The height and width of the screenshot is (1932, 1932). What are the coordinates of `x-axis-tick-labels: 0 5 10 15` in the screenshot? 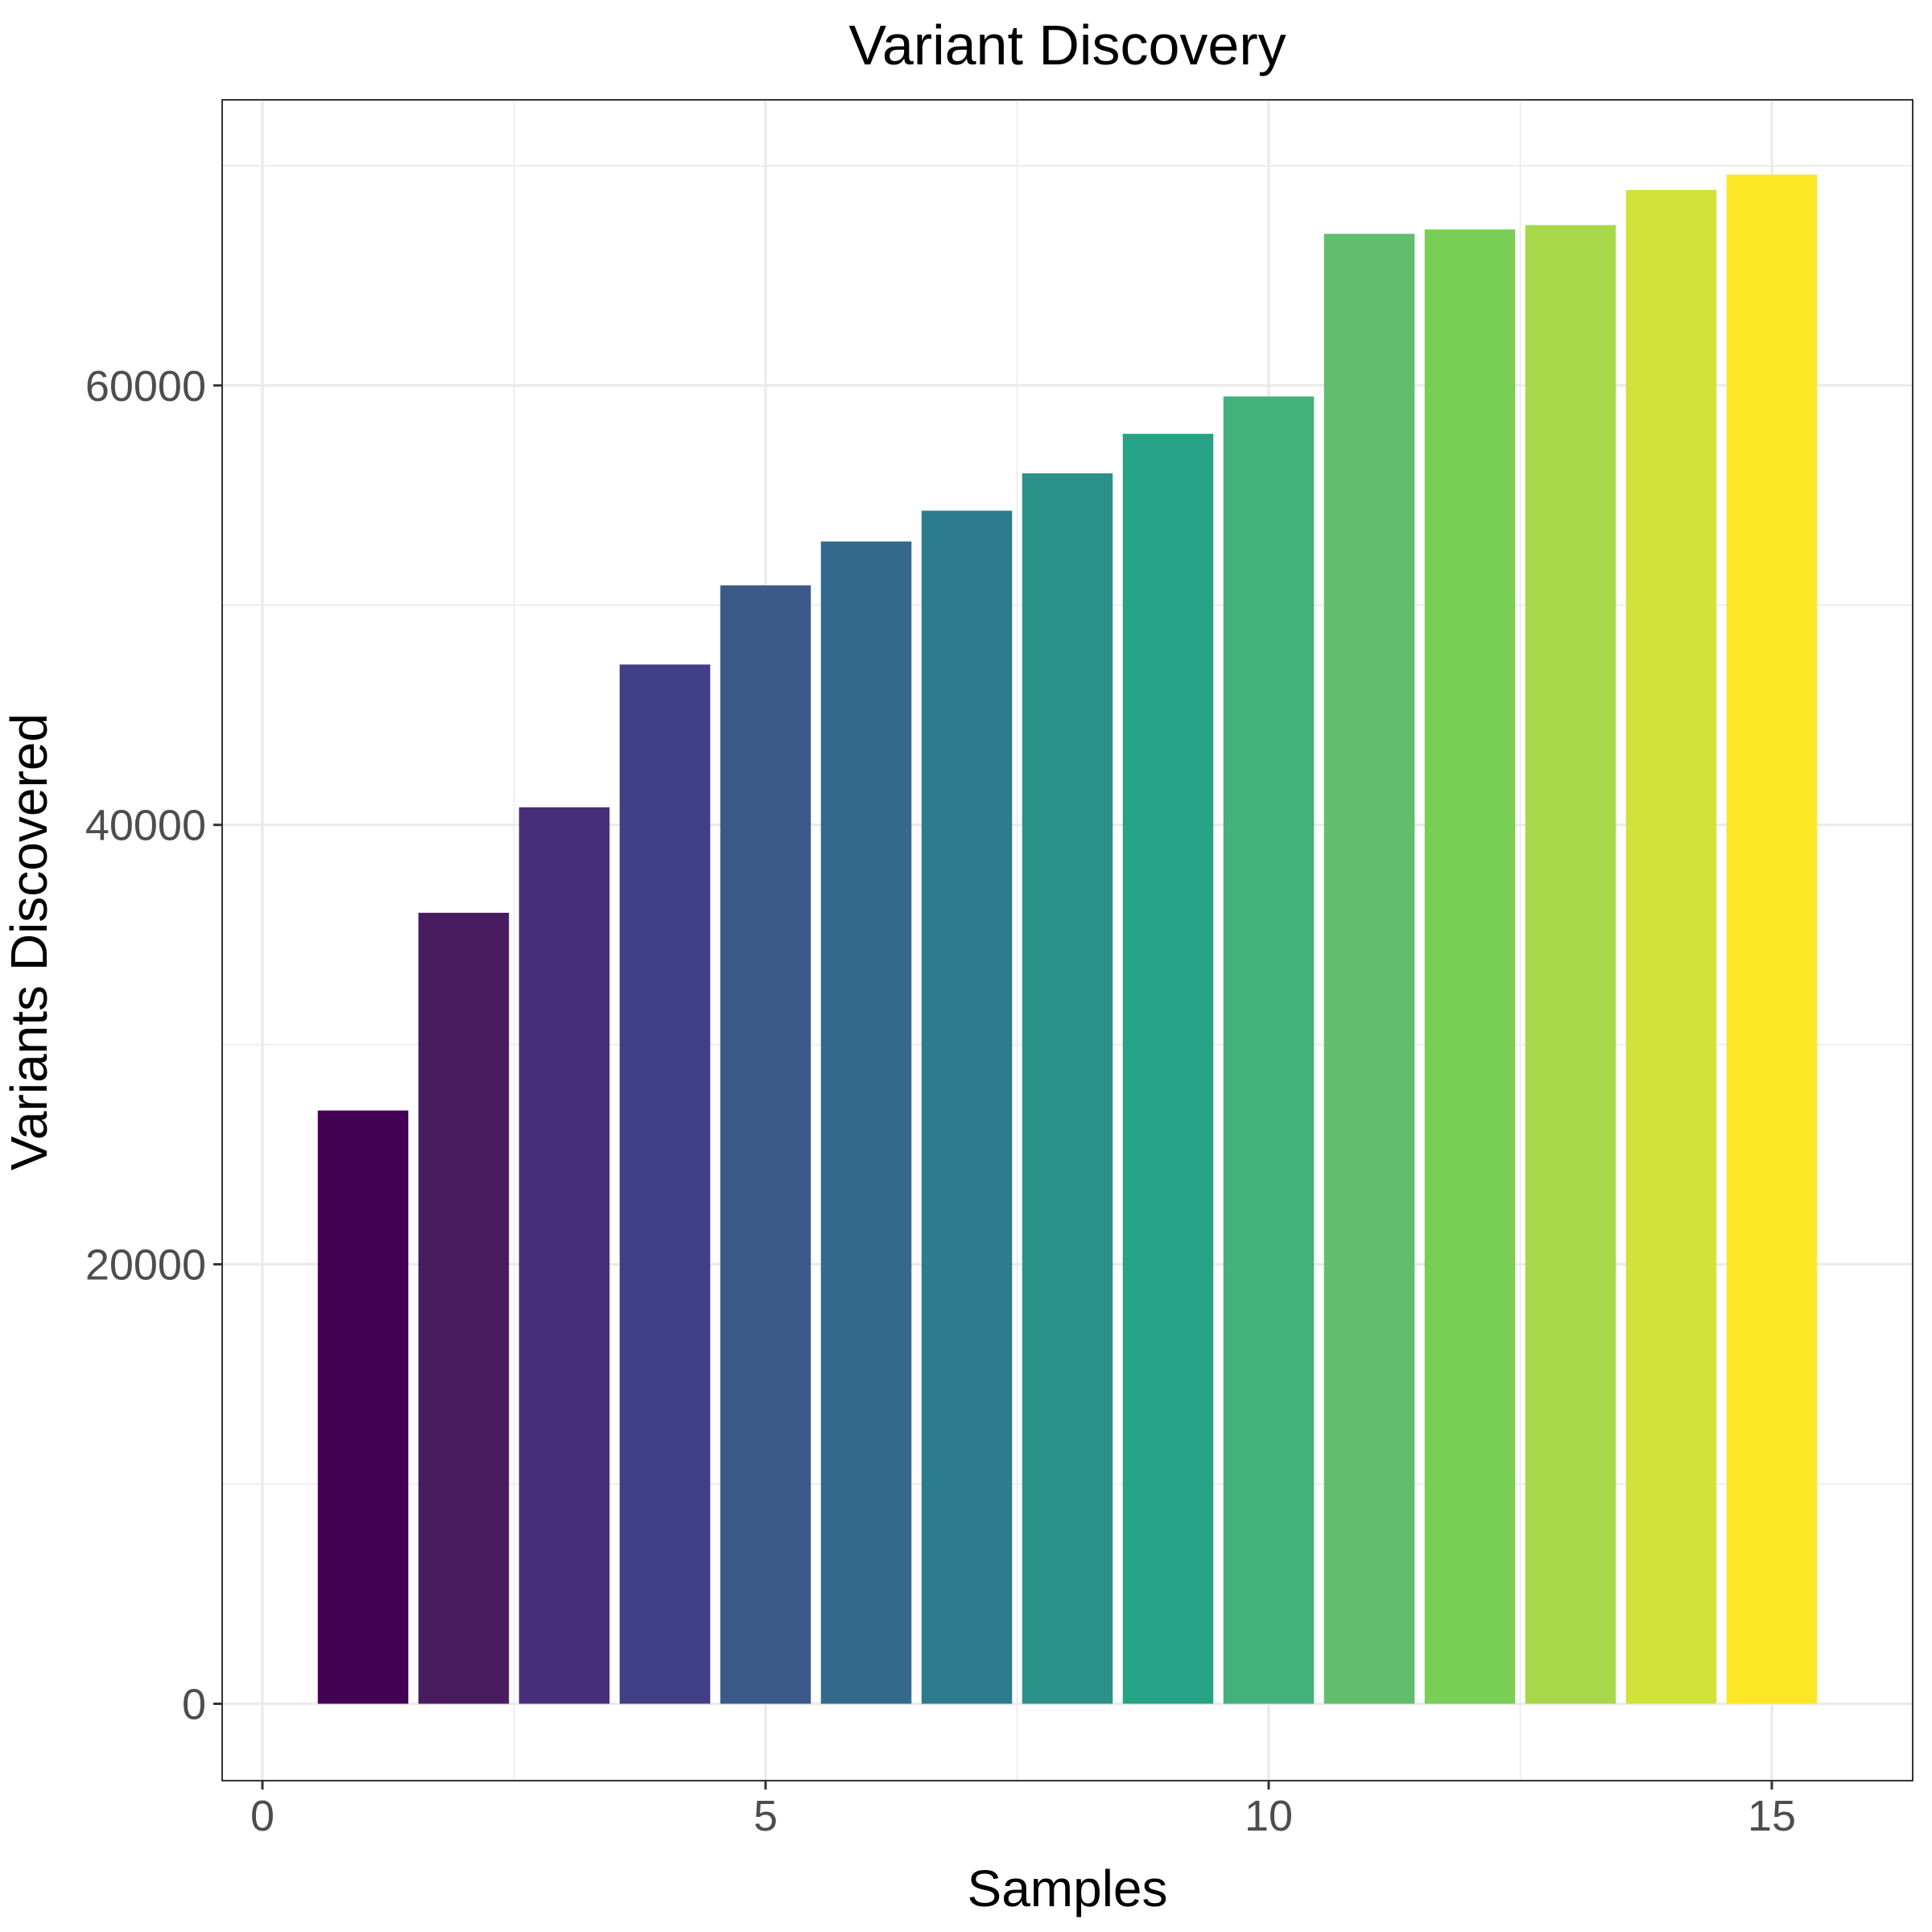 It's located at (1023, 1816).